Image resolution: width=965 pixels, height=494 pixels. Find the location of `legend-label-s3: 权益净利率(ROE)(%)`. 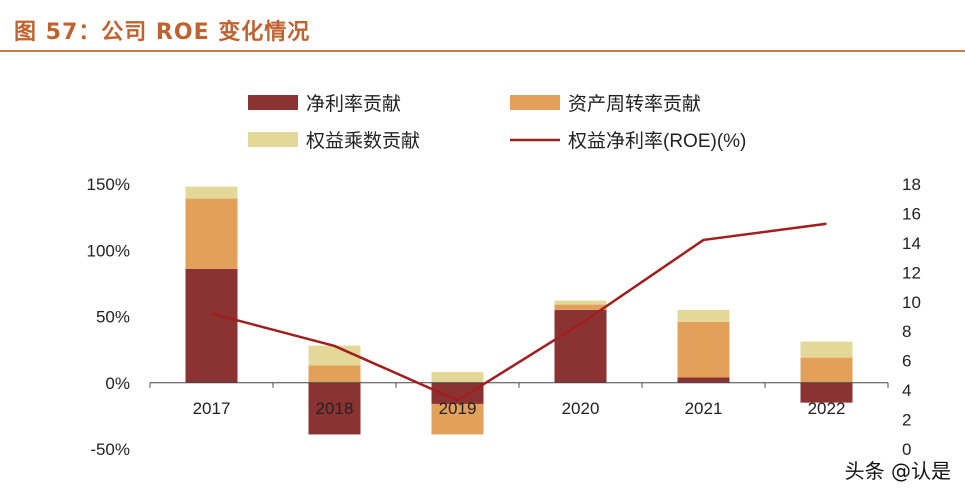

legend-label-s3: 权益净利率(ROE)(%) is located at coordinates (657, 141).